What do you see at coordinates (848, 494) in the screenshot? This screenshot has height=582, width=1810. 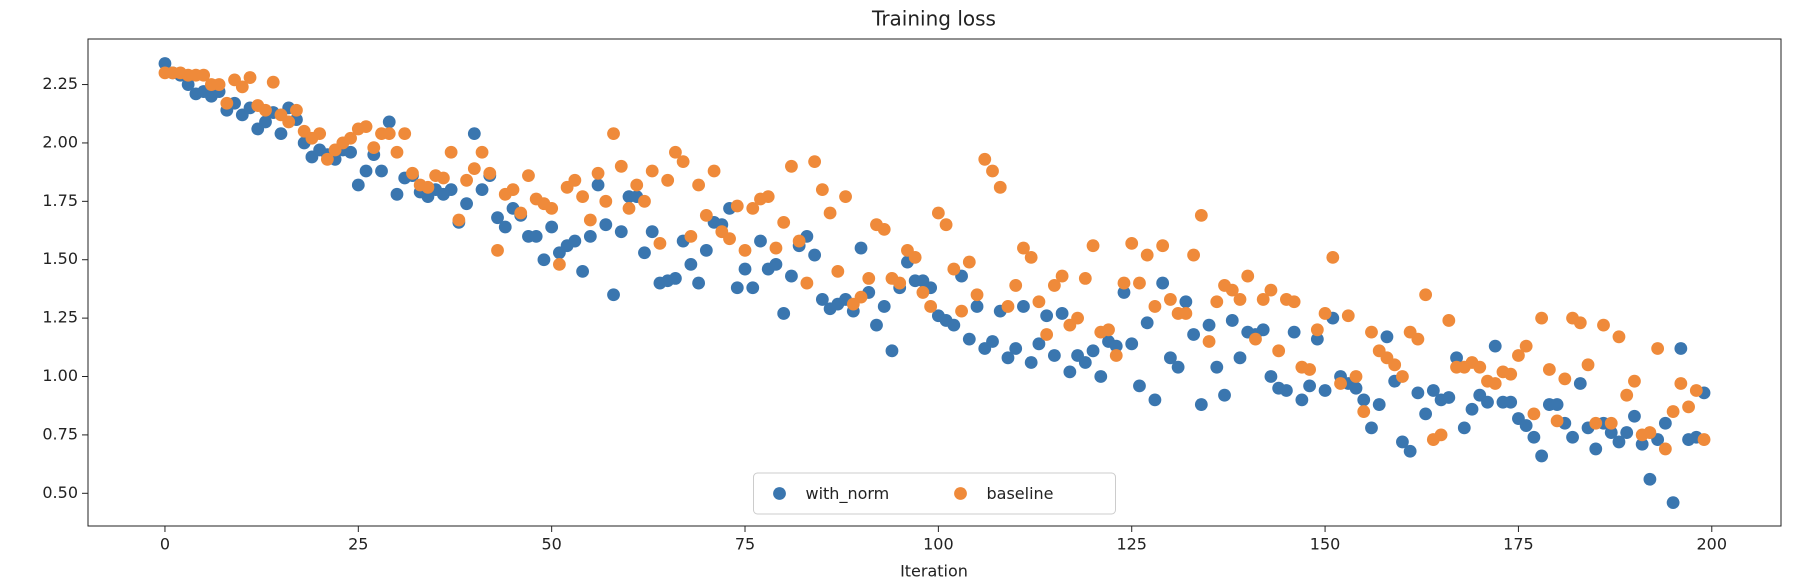 I see `legend-label: with_norm` at bounding box center [848, 494].